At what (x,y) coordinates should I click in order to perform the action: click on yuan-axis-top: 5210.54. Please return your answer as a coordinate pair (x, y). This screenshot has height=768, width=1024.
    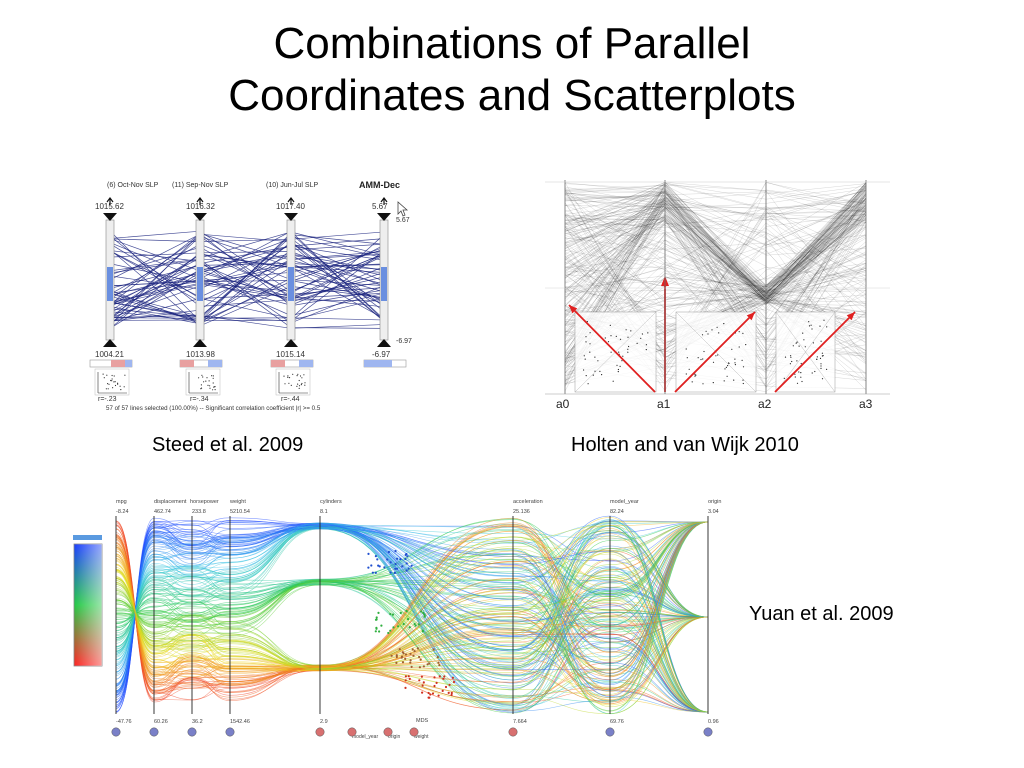
    Looking at the image, I should click on (240, 512).